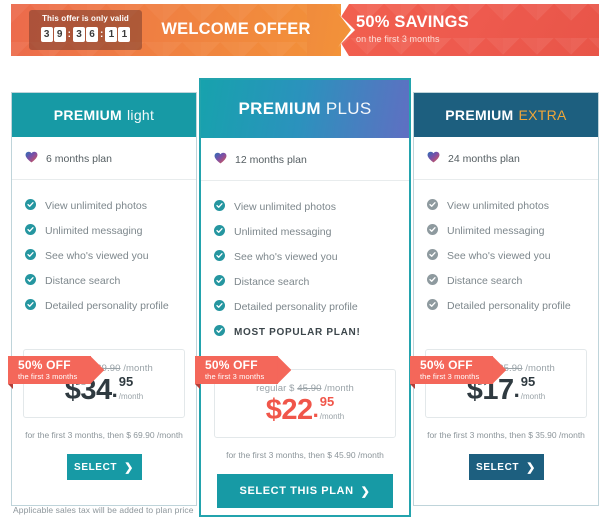  Describe the element at coordinates (305, 159) in the screenshot. I see `plan-duration-row: 12 months plan` at that location.